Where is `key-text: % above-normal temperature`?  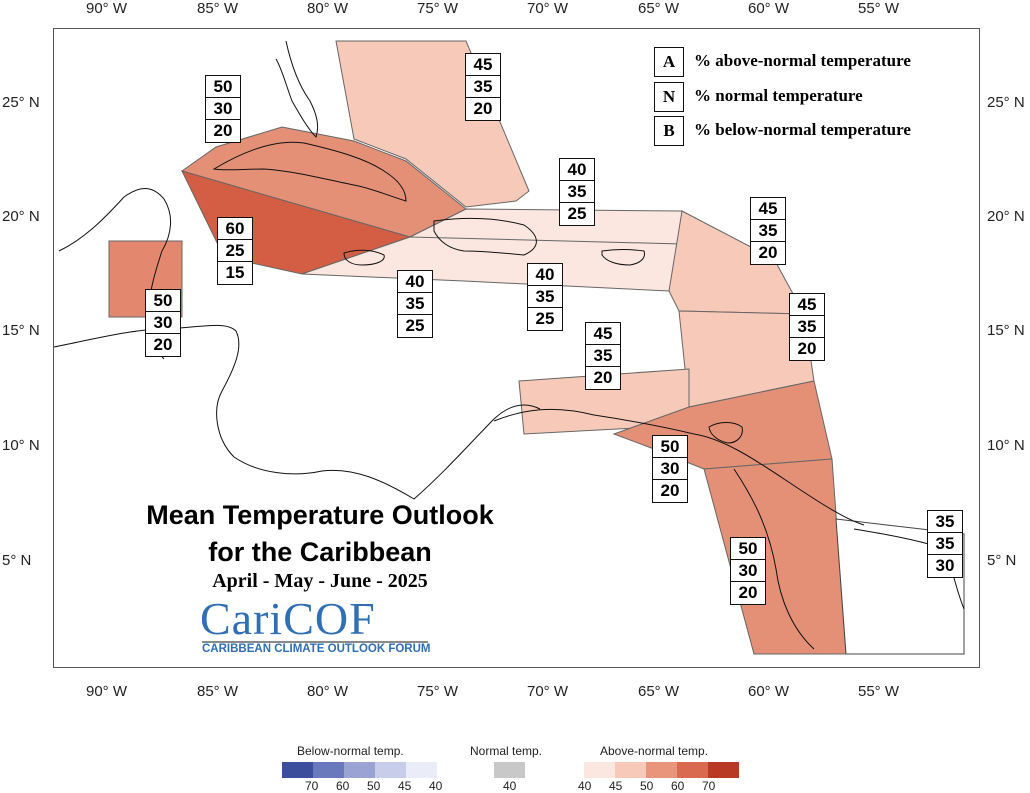 key-text: % above-normal temperature is located at coordinates (802, 60).